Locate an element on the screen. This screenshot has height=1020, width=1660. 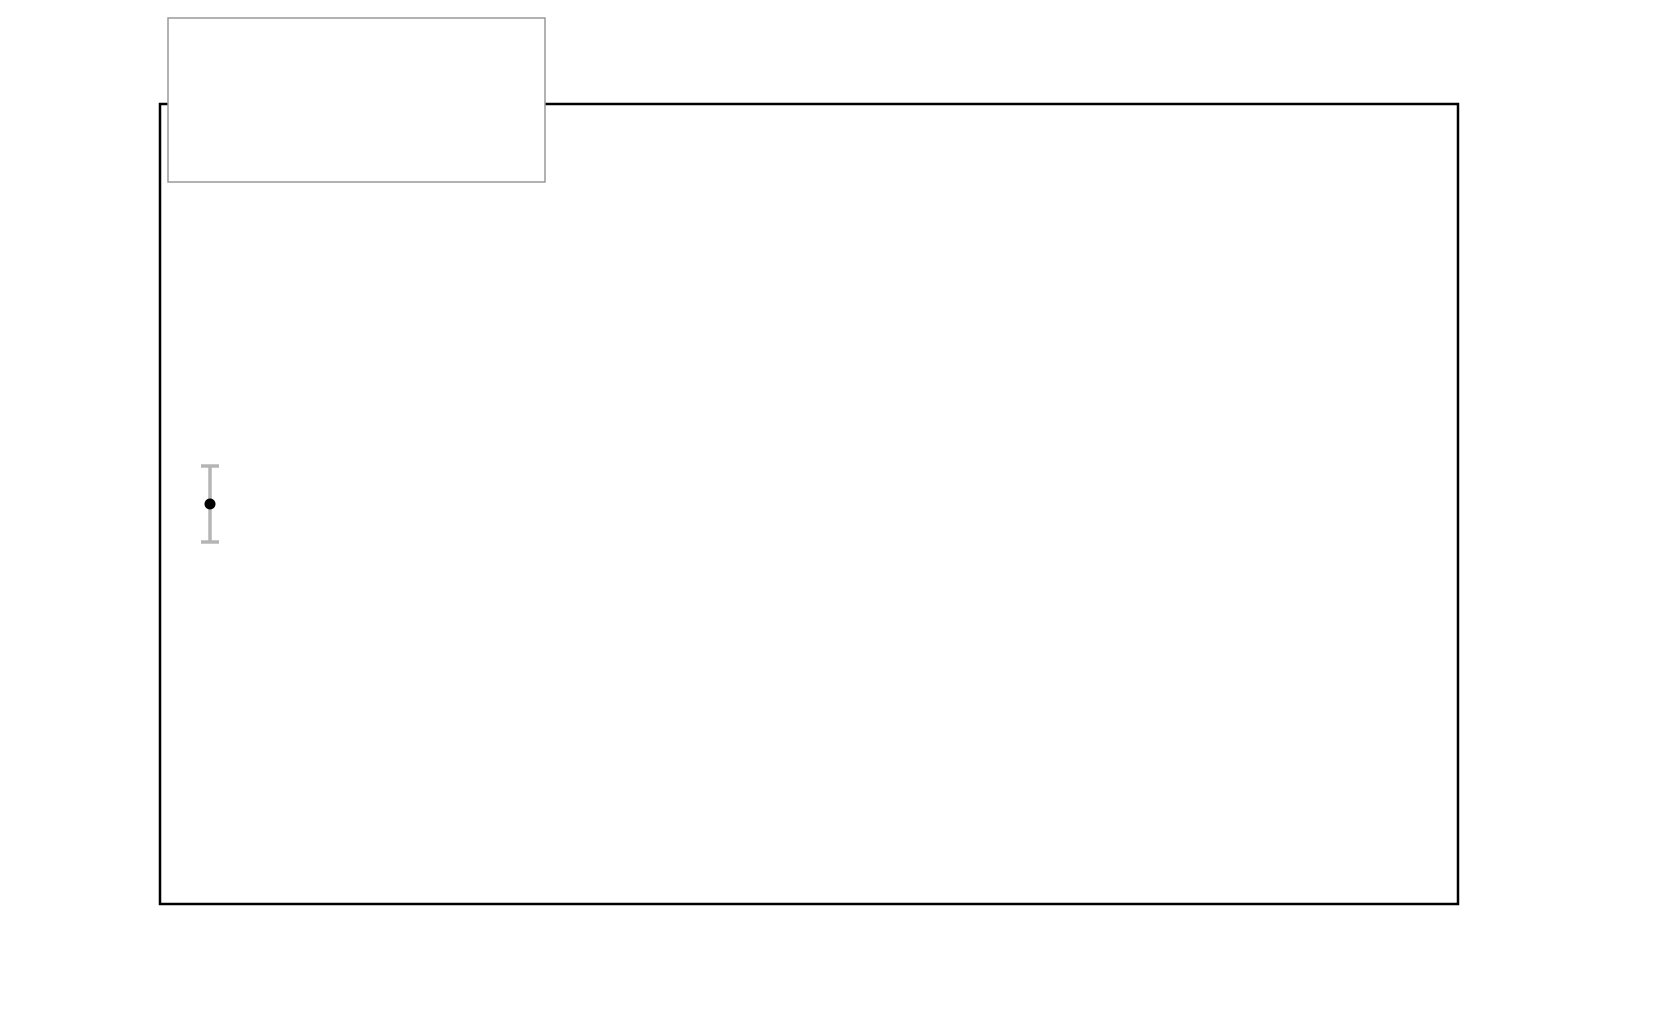
noise-center-dot is located at coordinates (210, 504).